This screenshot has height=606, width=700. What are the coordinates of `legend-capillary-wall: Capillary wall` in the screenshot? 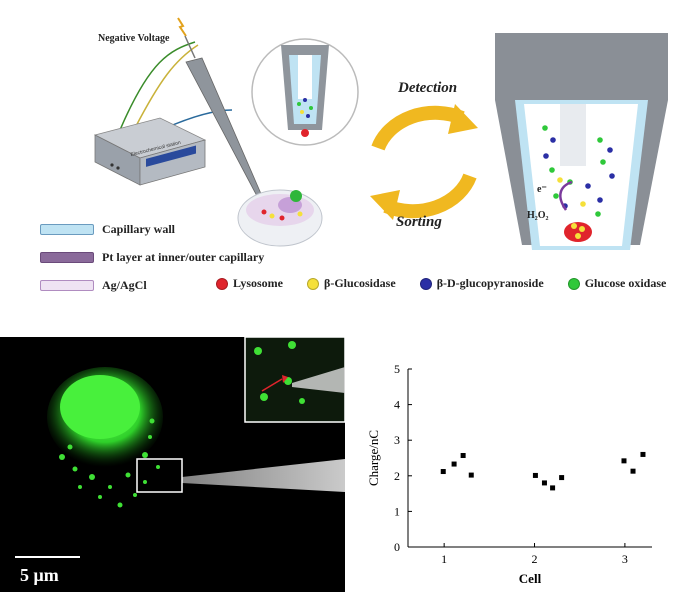 It's located at (152, 229).